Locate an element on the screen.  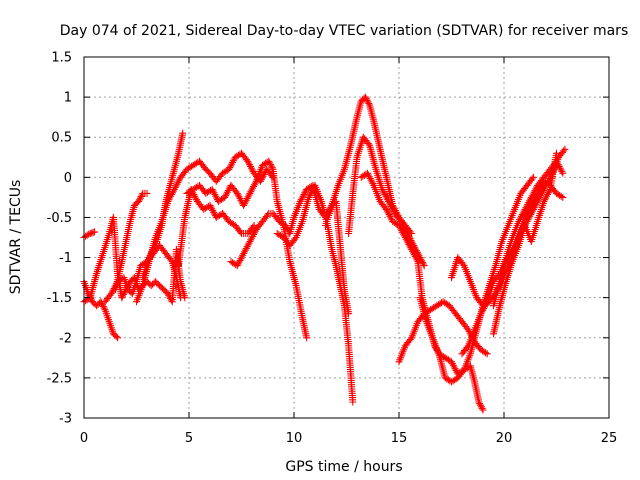
y-tick-label: 0.5 is located at coordinates (61, 138).